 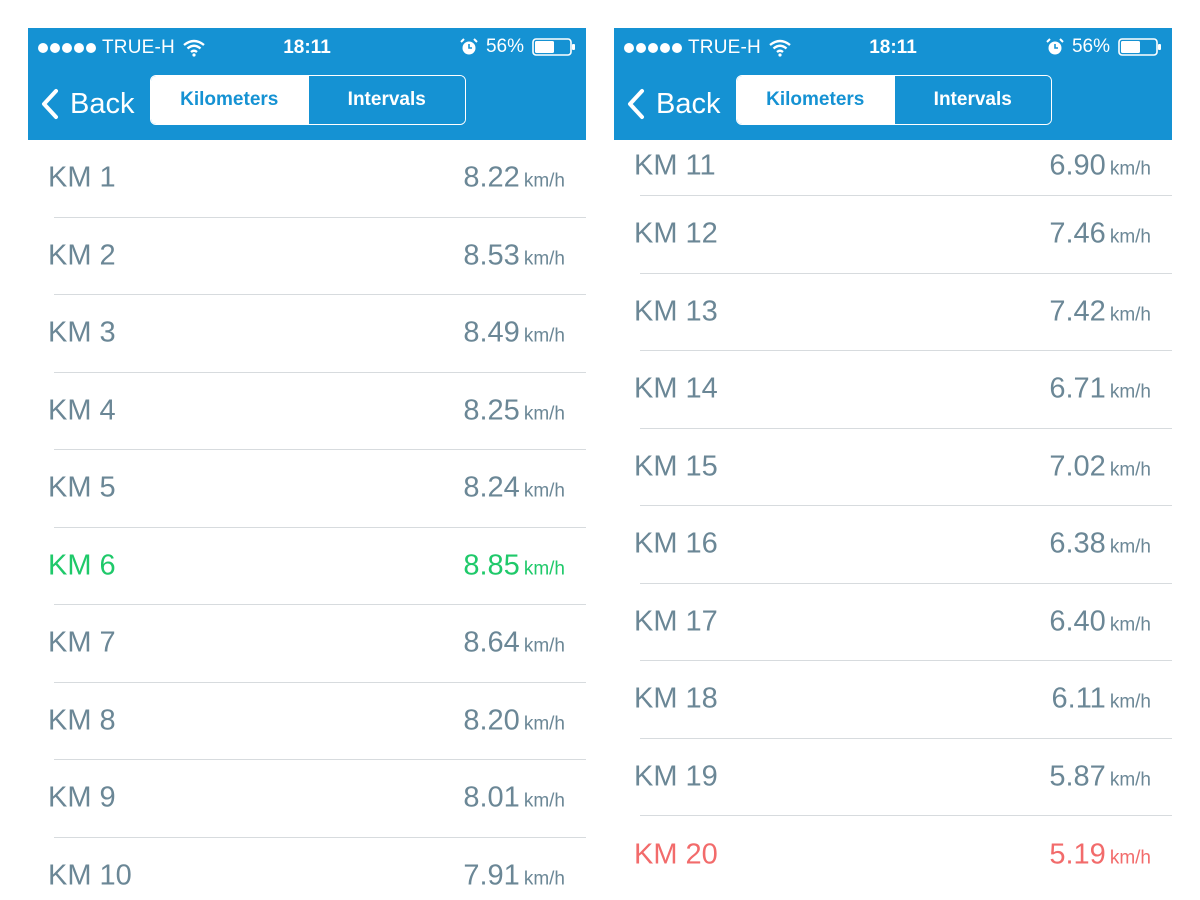 I want to click on km-label: KM 17, so click(x=676, y=621).